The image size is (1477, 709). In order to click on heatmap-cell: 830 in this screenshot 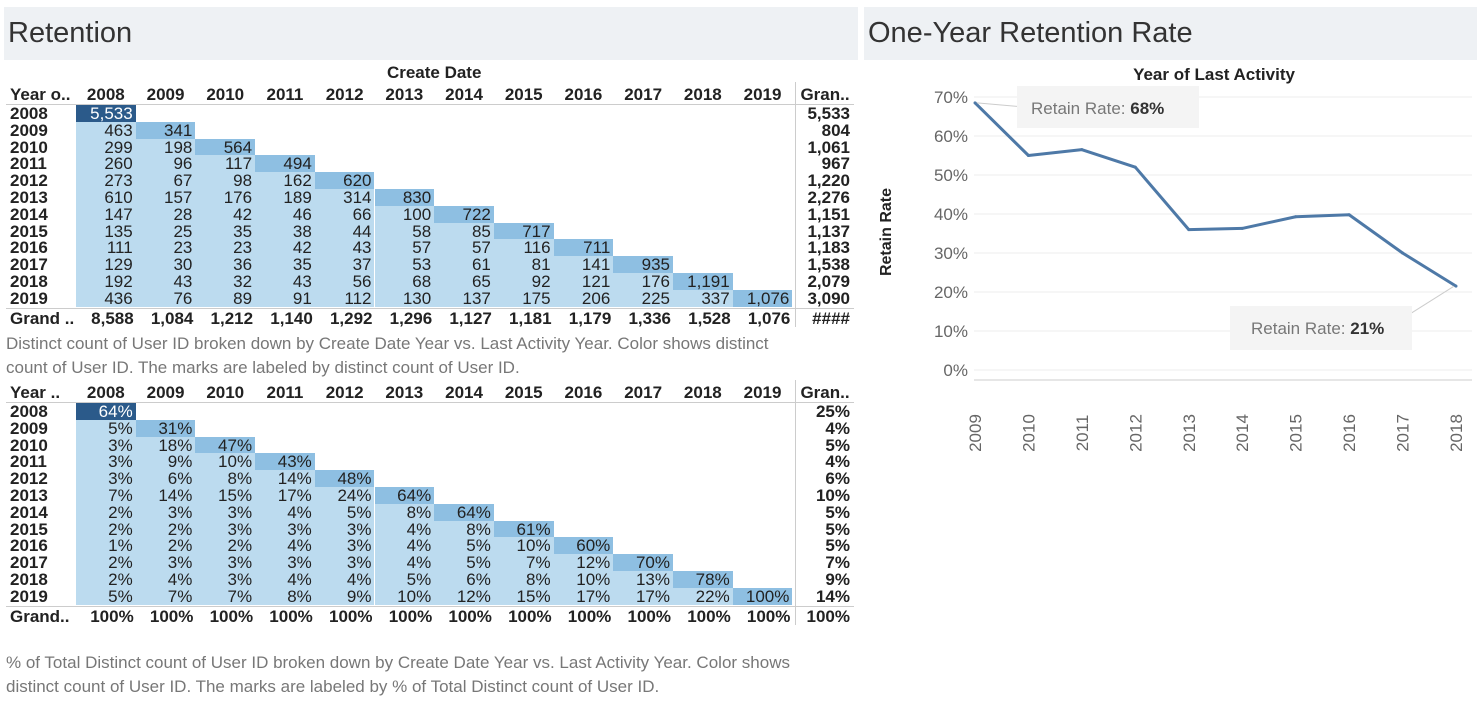, I will do `click(404, 197)`.